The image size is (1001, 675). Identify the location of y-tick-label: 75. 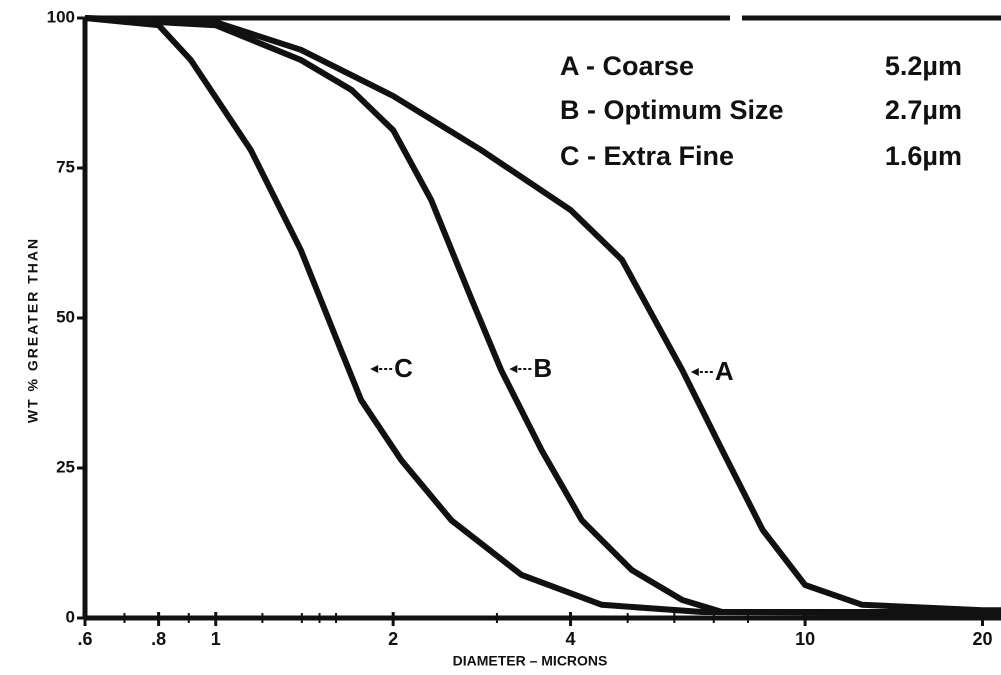
(65, 166).